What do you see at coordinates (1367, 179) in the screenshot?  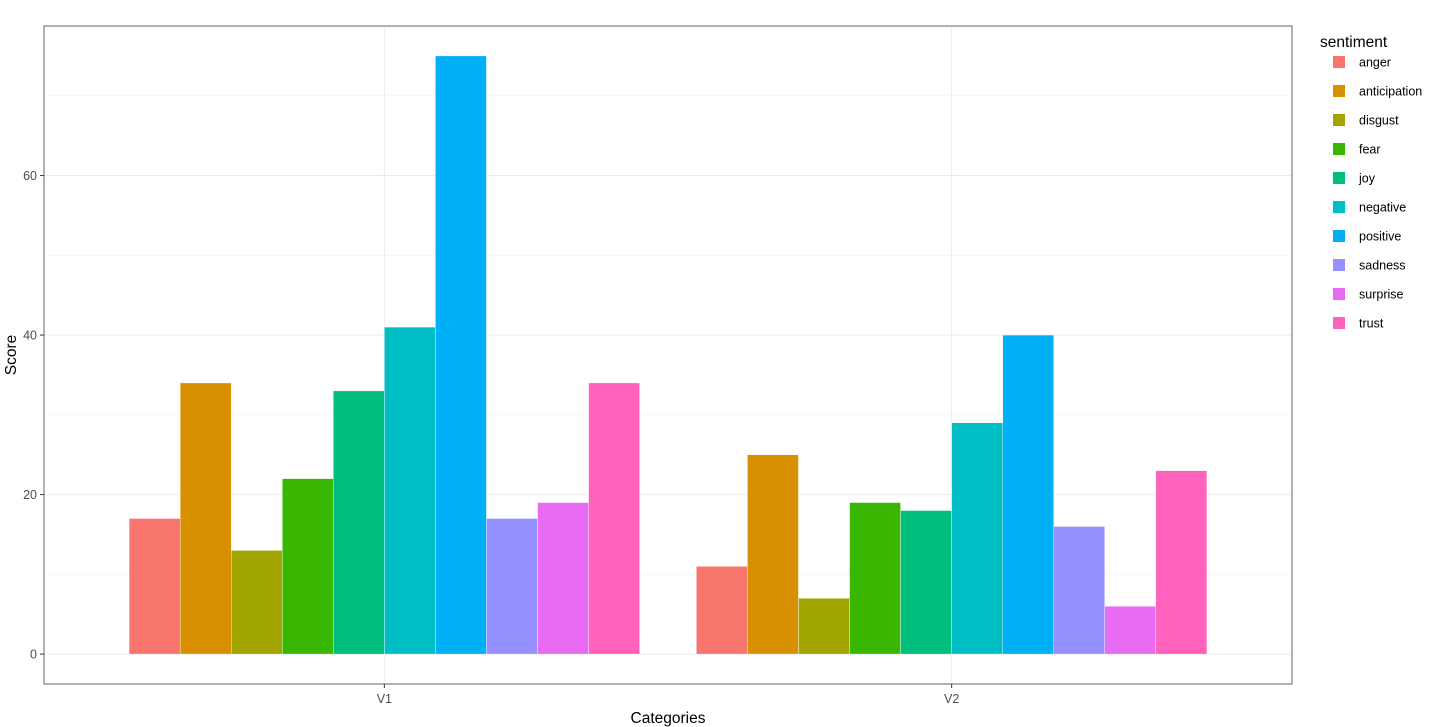 I see `legend-label-joy: joy` at bounding box center [1367, 179].